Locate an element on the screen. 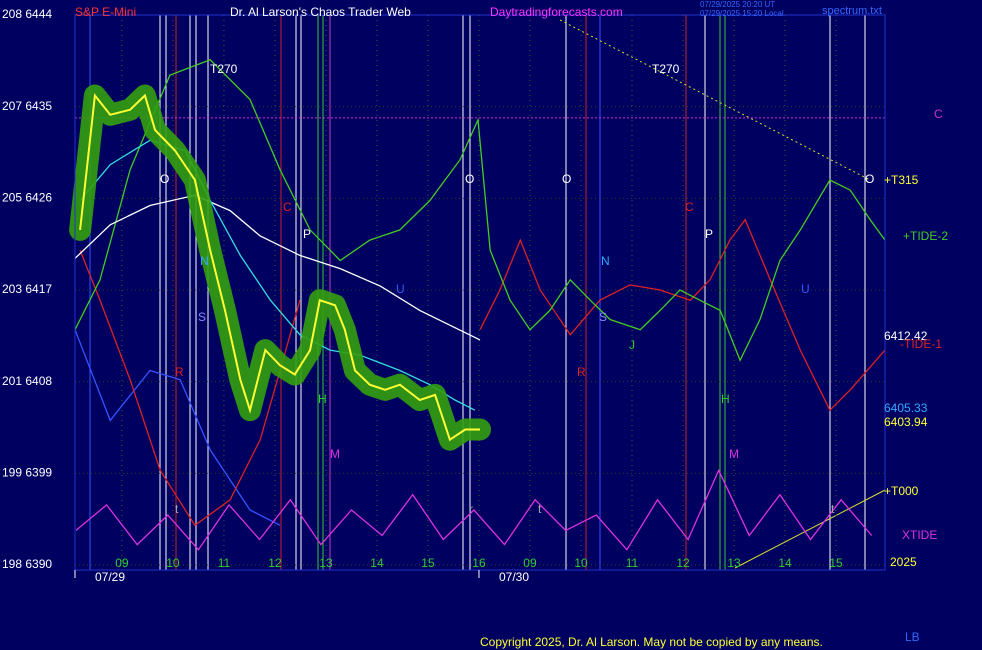 Image resolution: width=982 pixels, height=650 pixels. y-tick-label: 198 6390 is located at coordinates (27, 564).